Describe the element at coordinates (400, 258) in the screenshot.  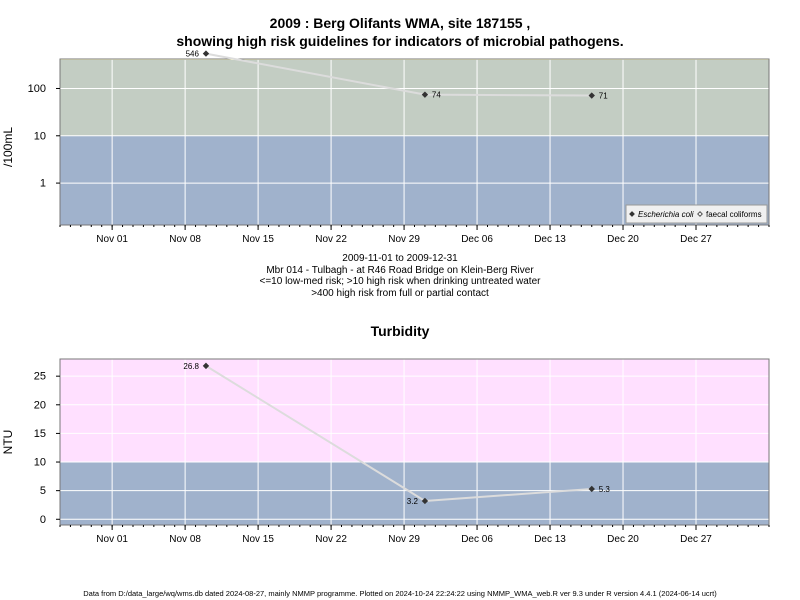
I see `caption-date-range: 2009-11-01 to 2009-12-31` at that location.